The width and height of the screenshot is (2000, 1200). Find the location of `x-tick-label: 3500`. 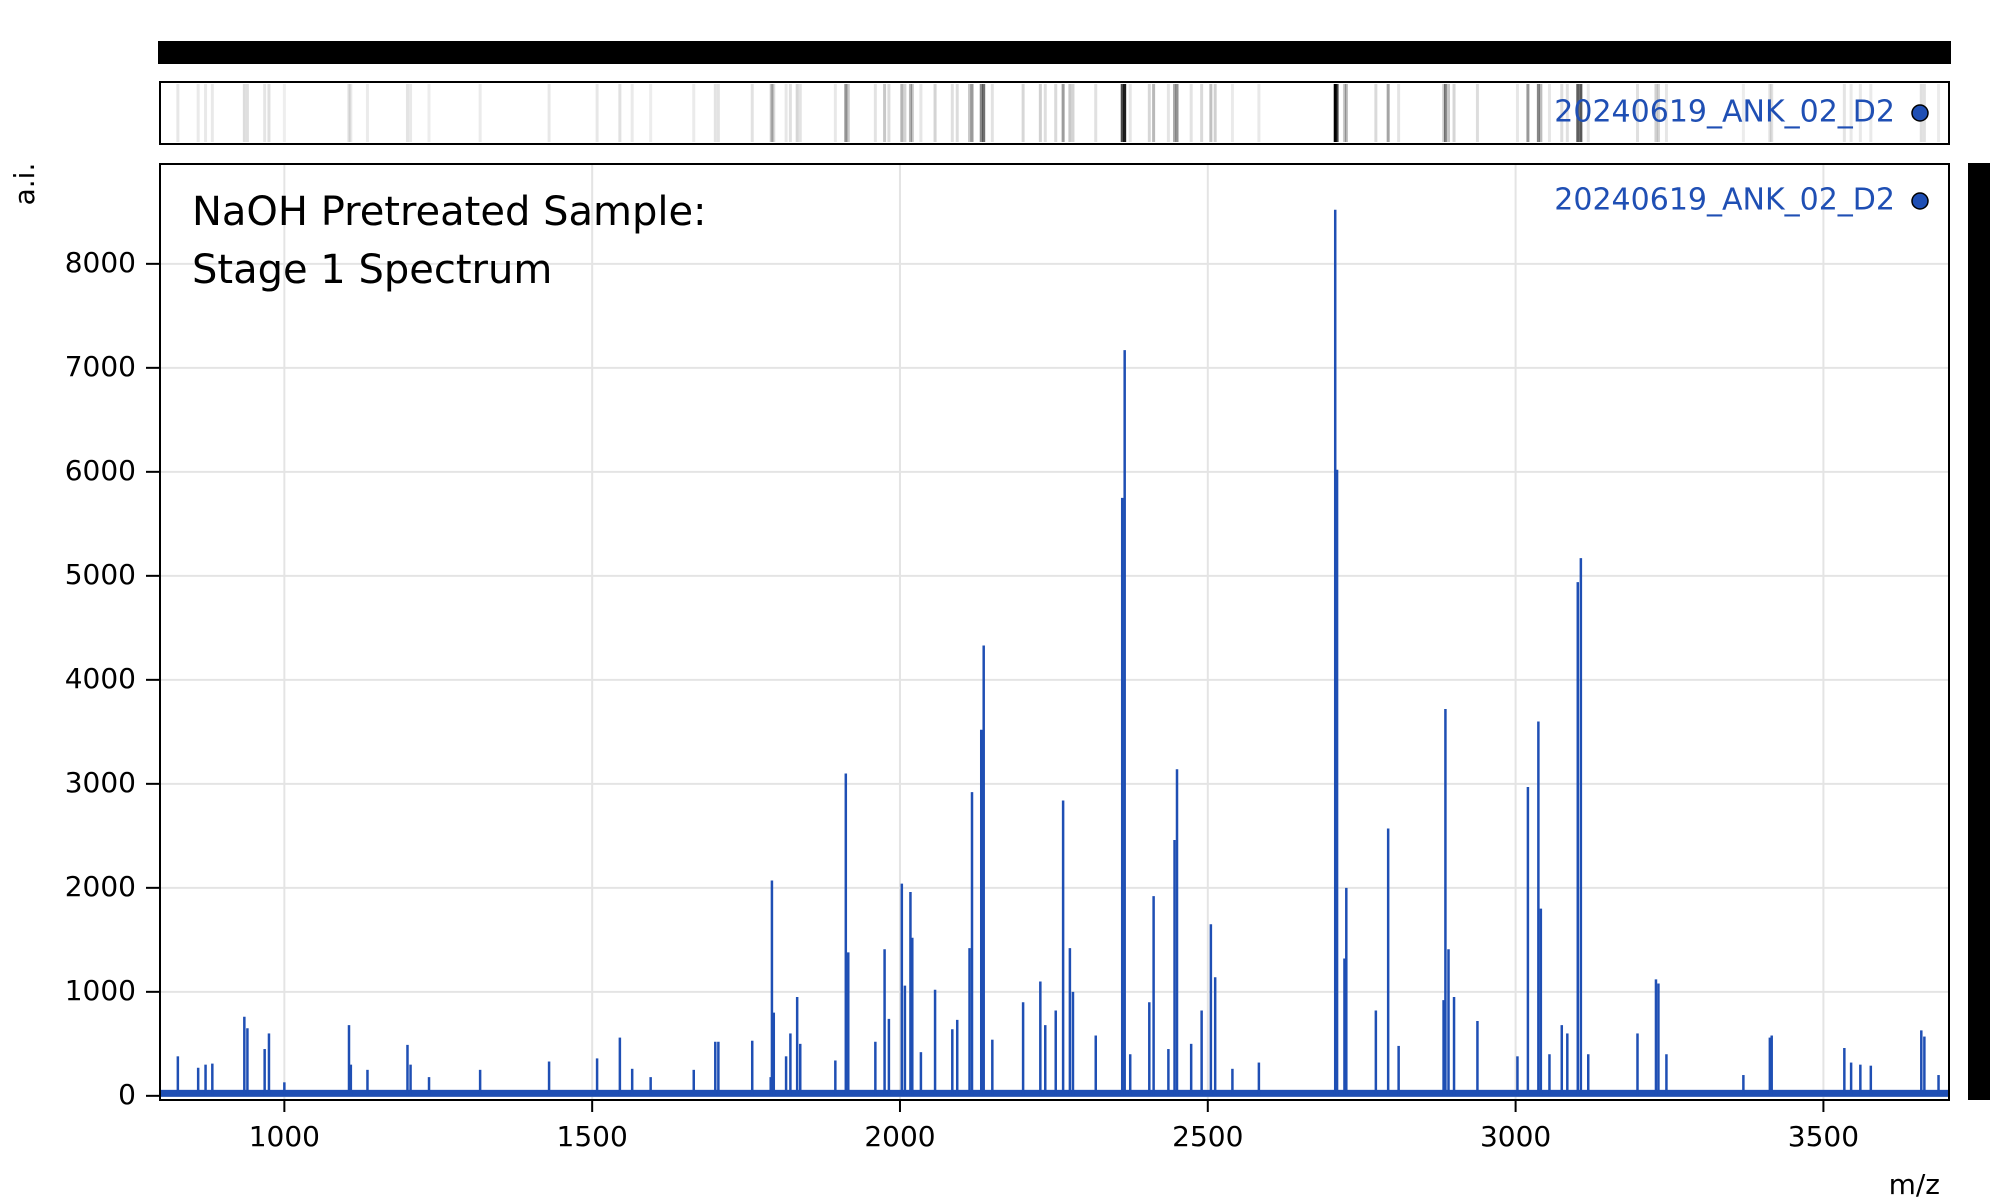

x-tick-label: 3500 is located at coordinates (1823, 1136).